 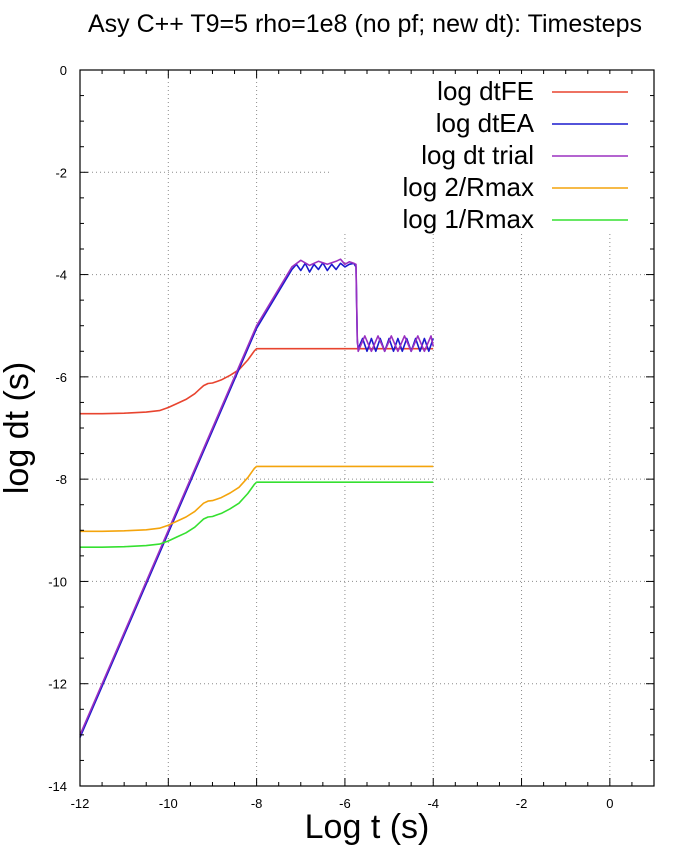 What do you see at coordinates (61, 479) in the screenshot?
I see `y-tick-label: -8` at bounding box center [61, 479].